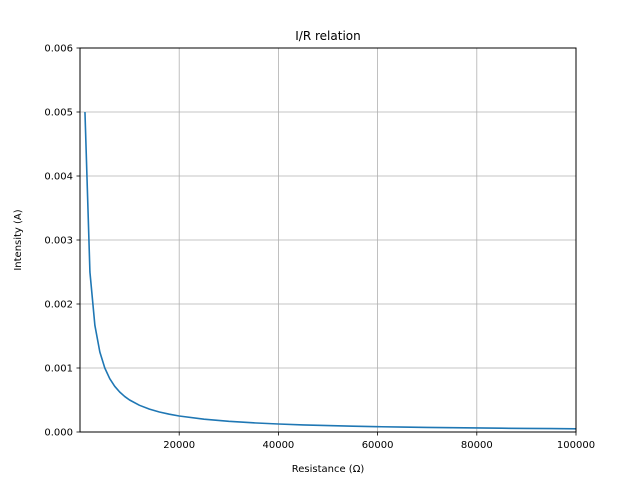 The width and height of the screenshot is (640, 480). I want to click on x-axis-label: Resistance (Ω), so click(328, 469).